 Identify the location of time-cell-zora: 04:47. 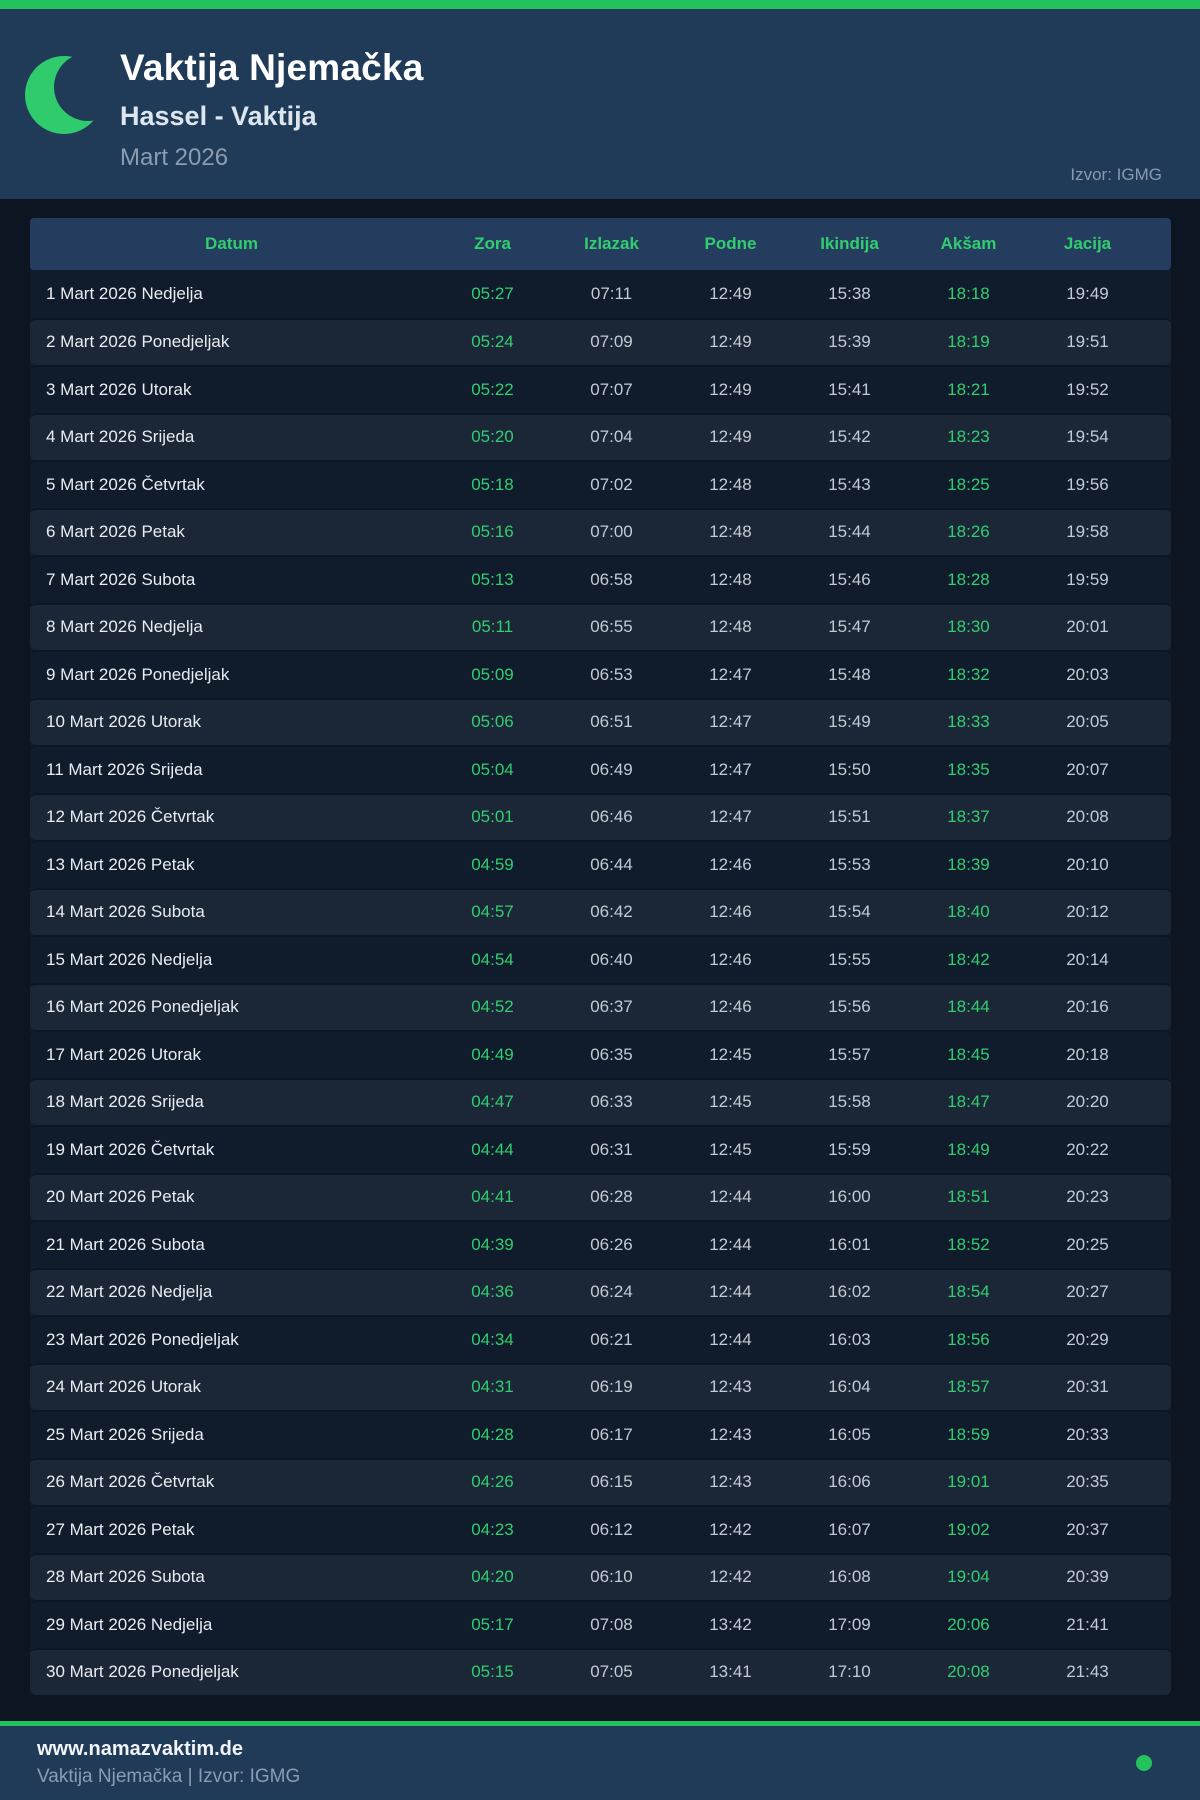
(492, 1102).